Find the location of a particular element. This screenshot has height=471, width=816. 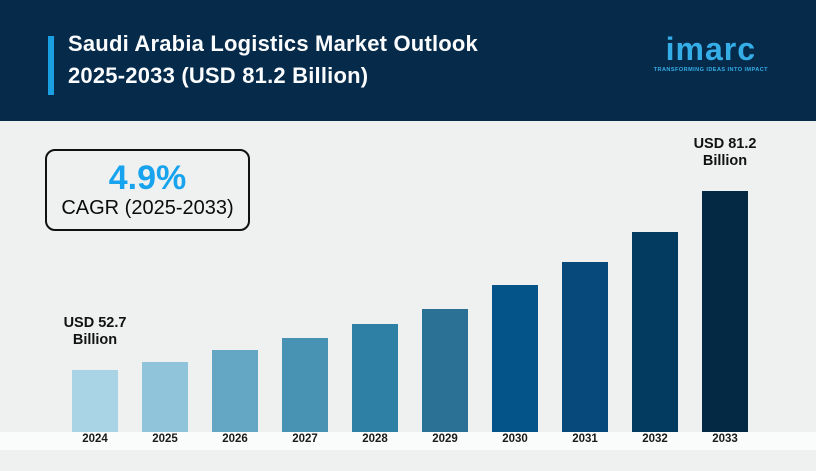

bar-2027 is located at coordinates (305, 385).